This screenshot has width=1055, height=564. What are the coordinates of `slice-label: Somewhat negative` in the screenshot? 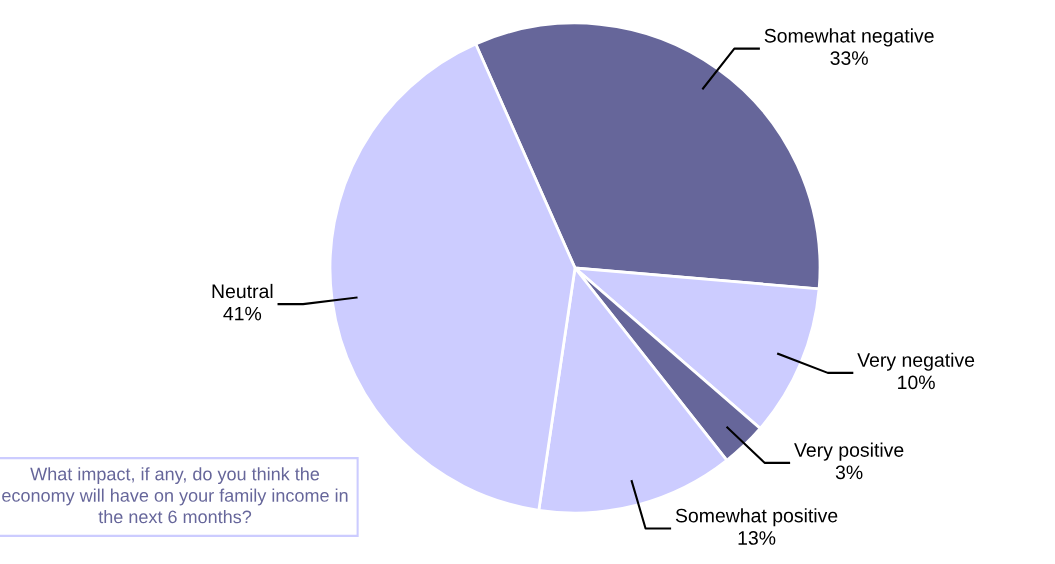 It's located at (849, 37).